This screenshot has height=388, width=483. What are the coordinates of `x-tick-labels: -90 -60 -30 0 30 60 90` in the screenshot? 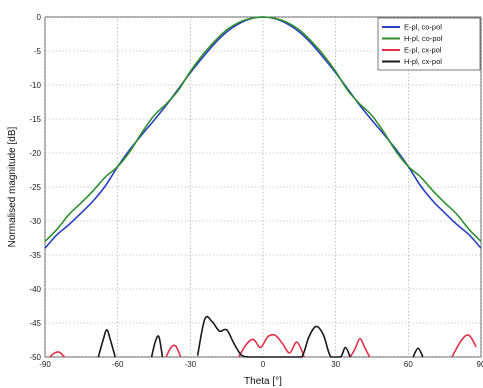 It's located at (261, 364).